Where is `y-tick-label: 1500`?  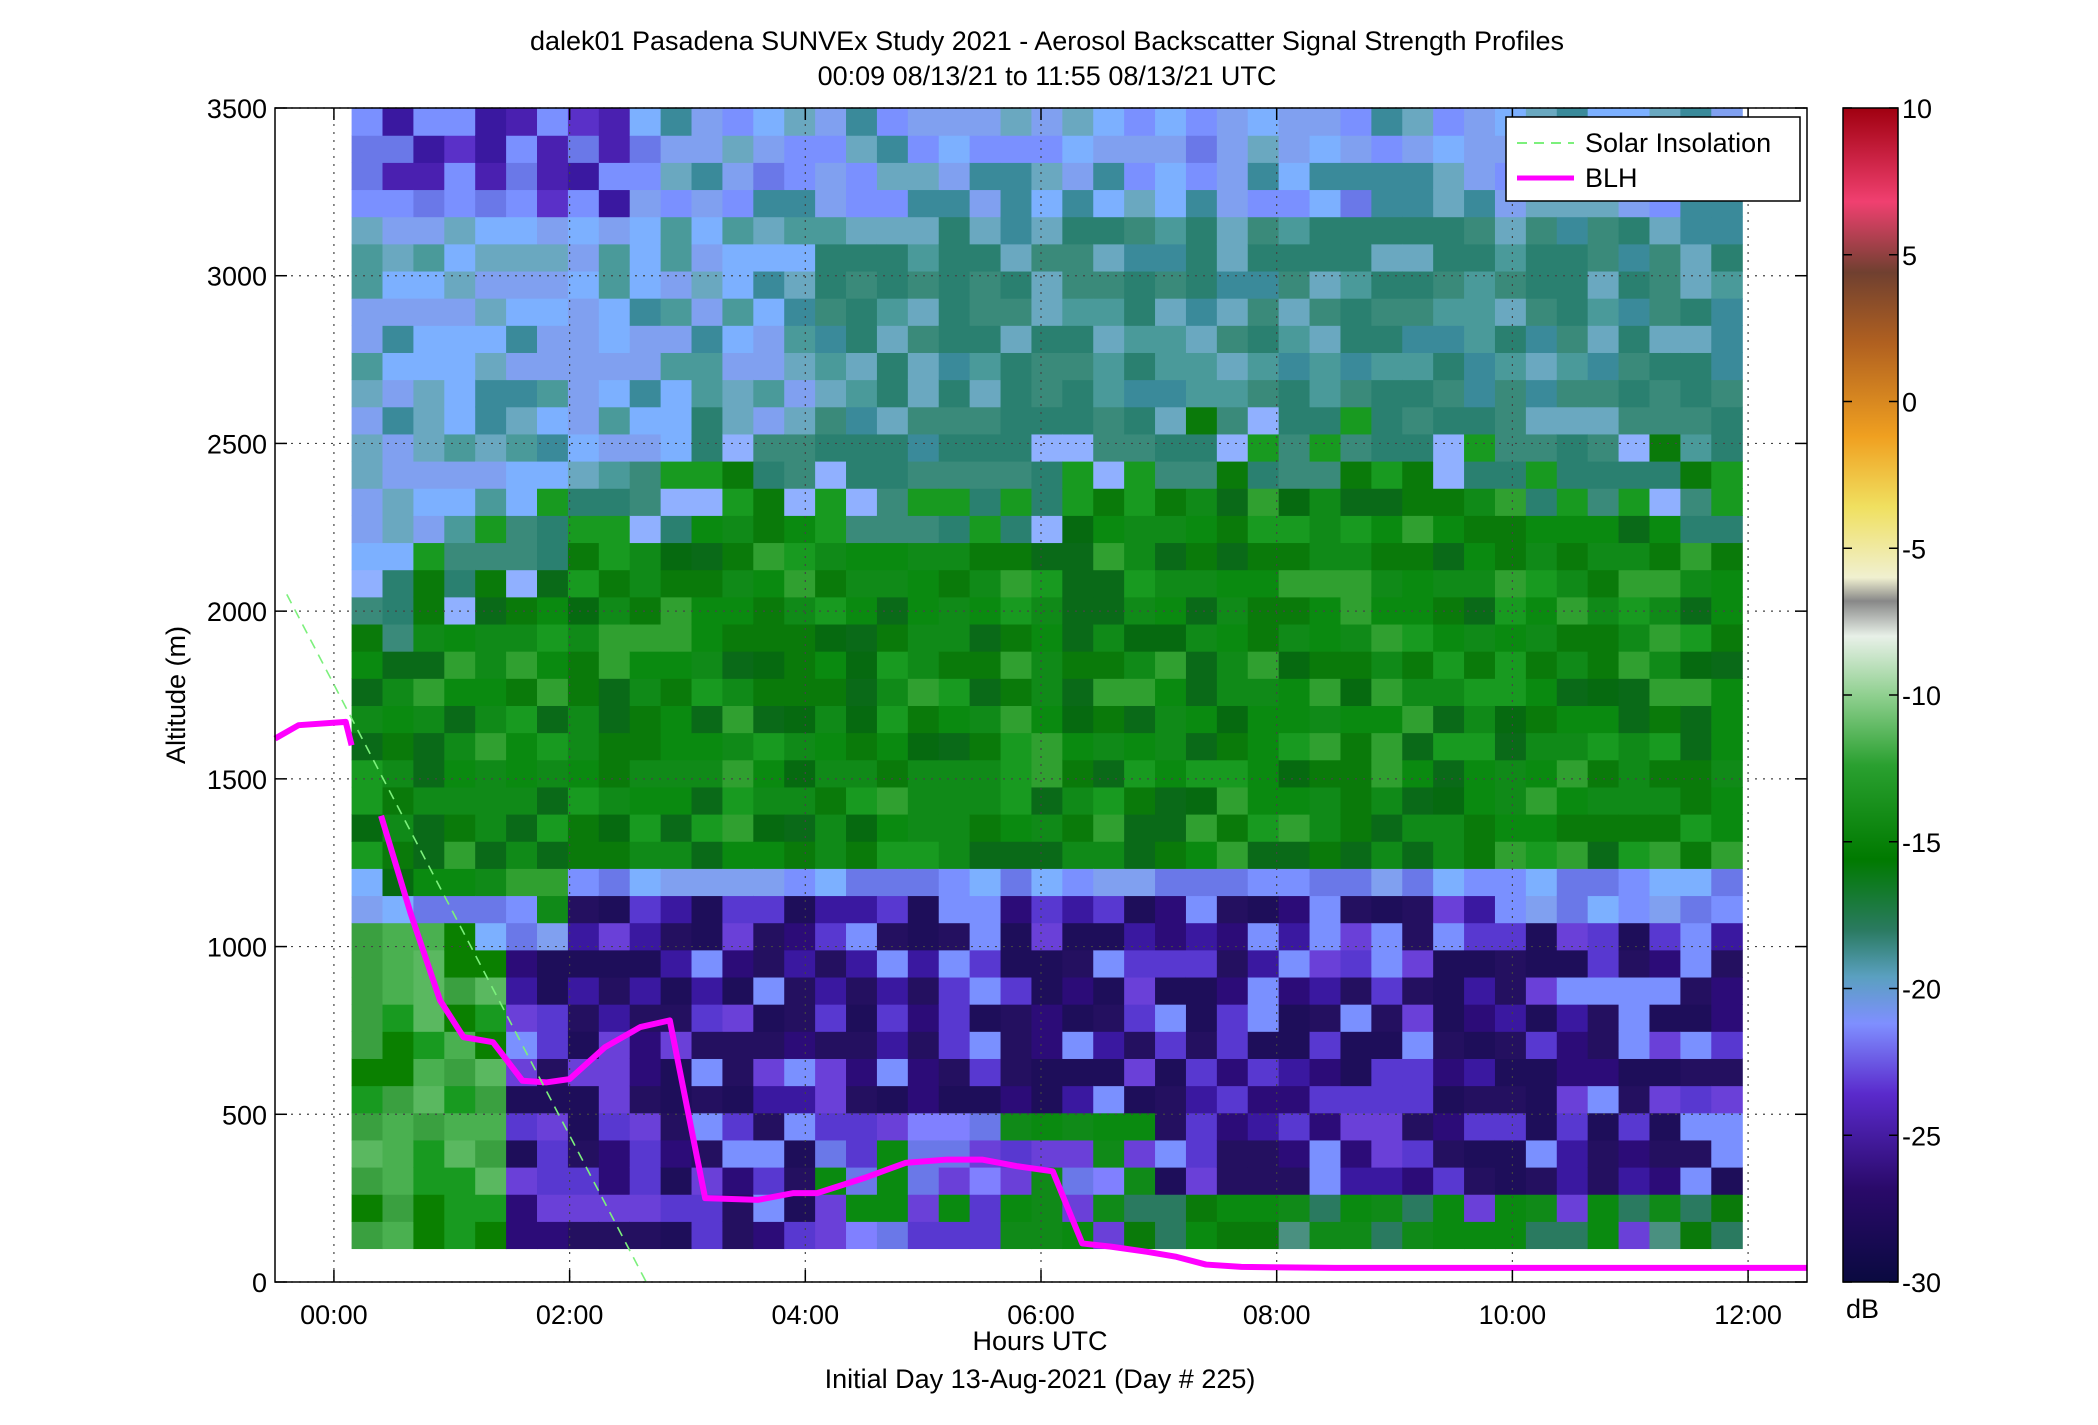 y-tick-label: 1500 is located at coordinates (237, 780).